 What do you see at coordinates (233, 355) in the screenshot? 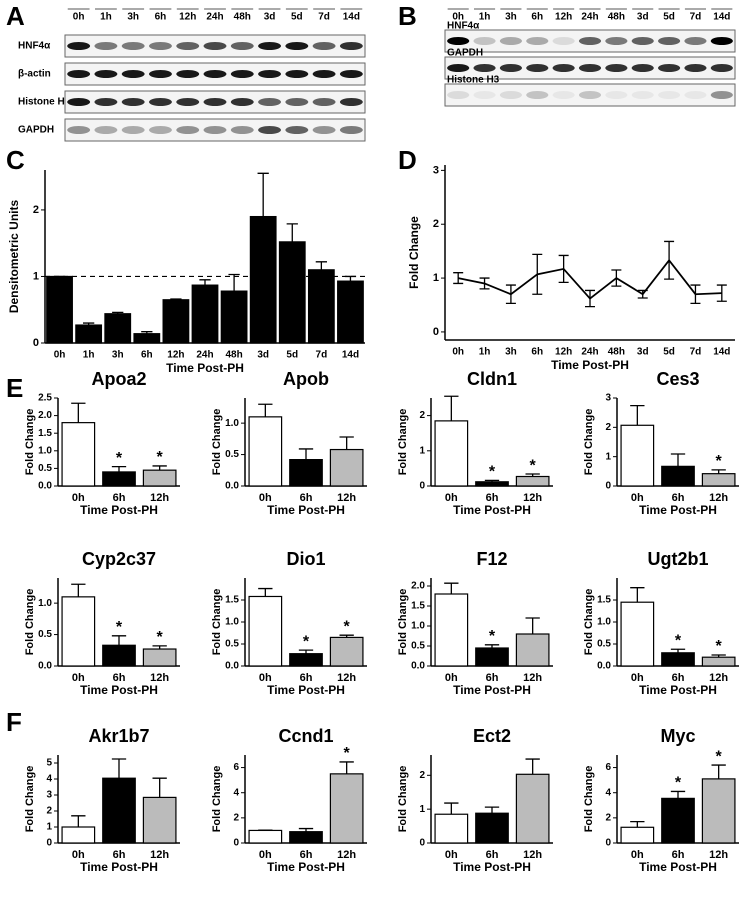
I see `x-tick-label: 48h` at bounding box center [233, 355].